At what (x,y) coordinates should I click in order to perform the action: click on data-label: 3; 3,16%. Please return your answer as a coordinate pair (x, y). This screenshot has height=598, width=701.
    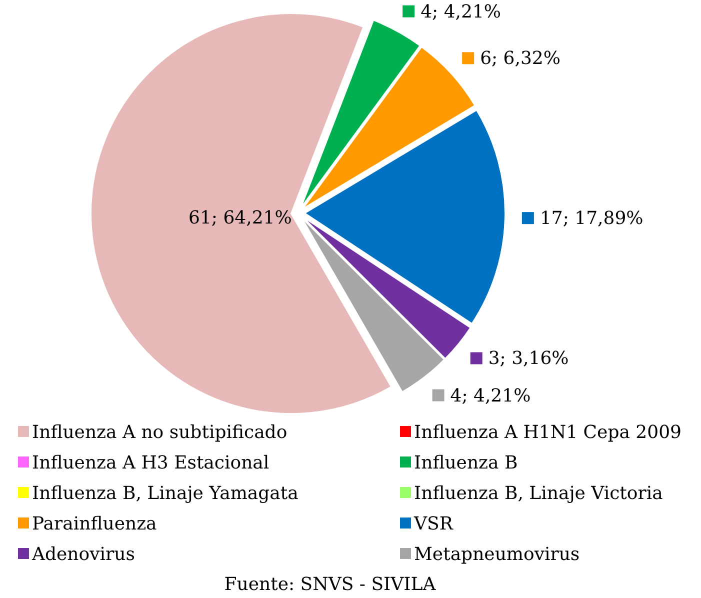
    Looking at the image, I should click on (528, 359).